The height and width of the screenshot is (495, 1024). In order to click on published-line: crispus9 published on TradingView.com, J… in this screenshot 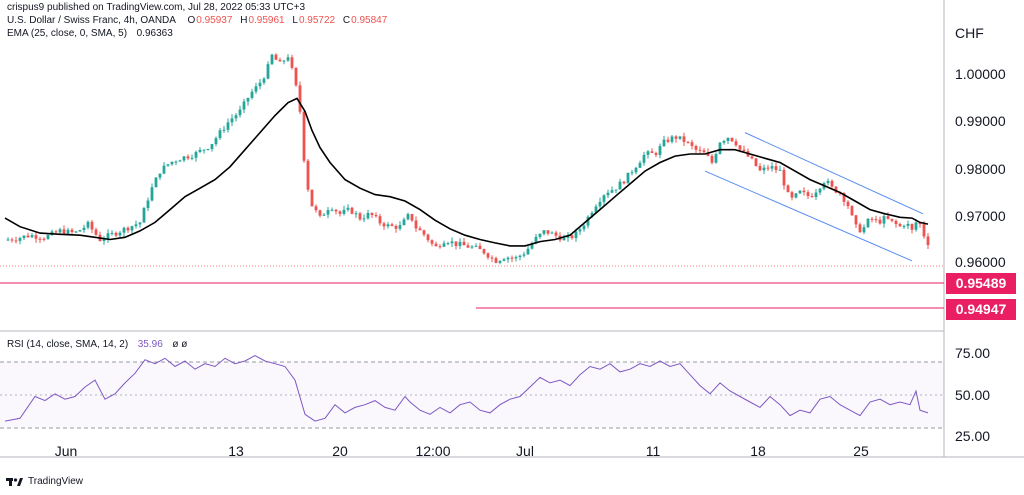, I will do `click(156, 7)`.